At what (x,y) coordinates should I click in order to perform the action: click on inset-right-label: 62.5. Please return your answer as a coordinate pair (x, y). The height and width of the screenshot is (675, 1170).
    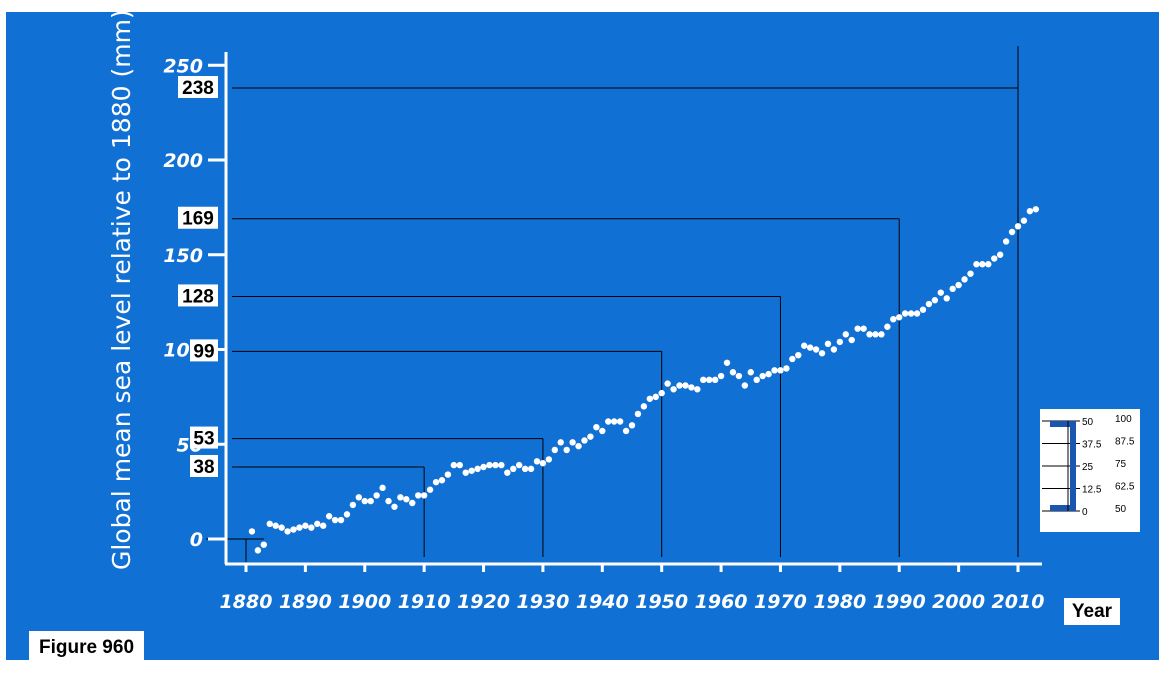
    Looking at the image, I should click on (1125, 487).